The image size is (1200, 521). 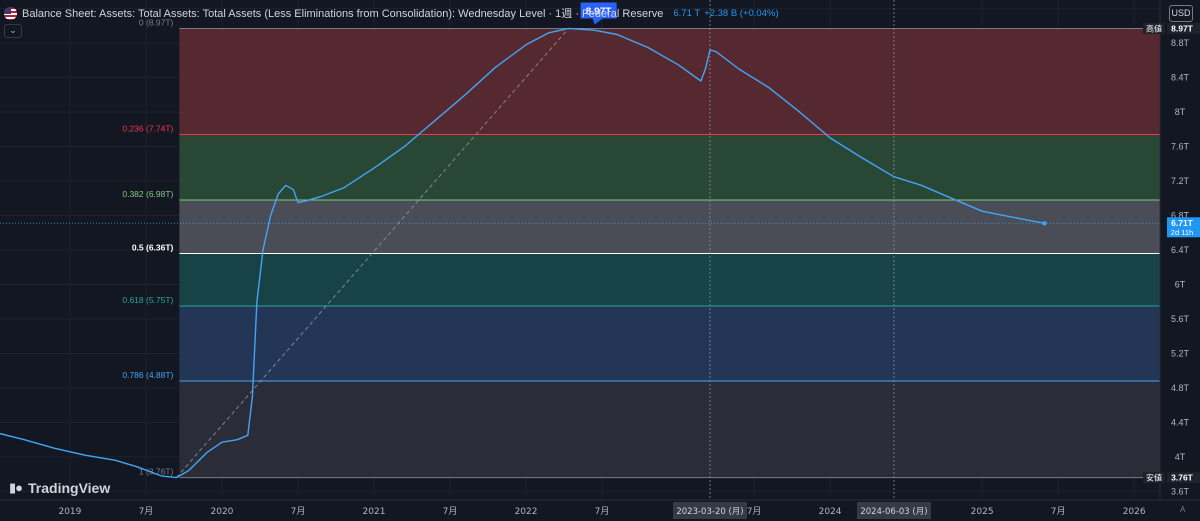 What do you see at coordinates (1180, 422) in the screenshot?
I see `price-axis-tick: 4.4T` at bounding box center [1180, 422].